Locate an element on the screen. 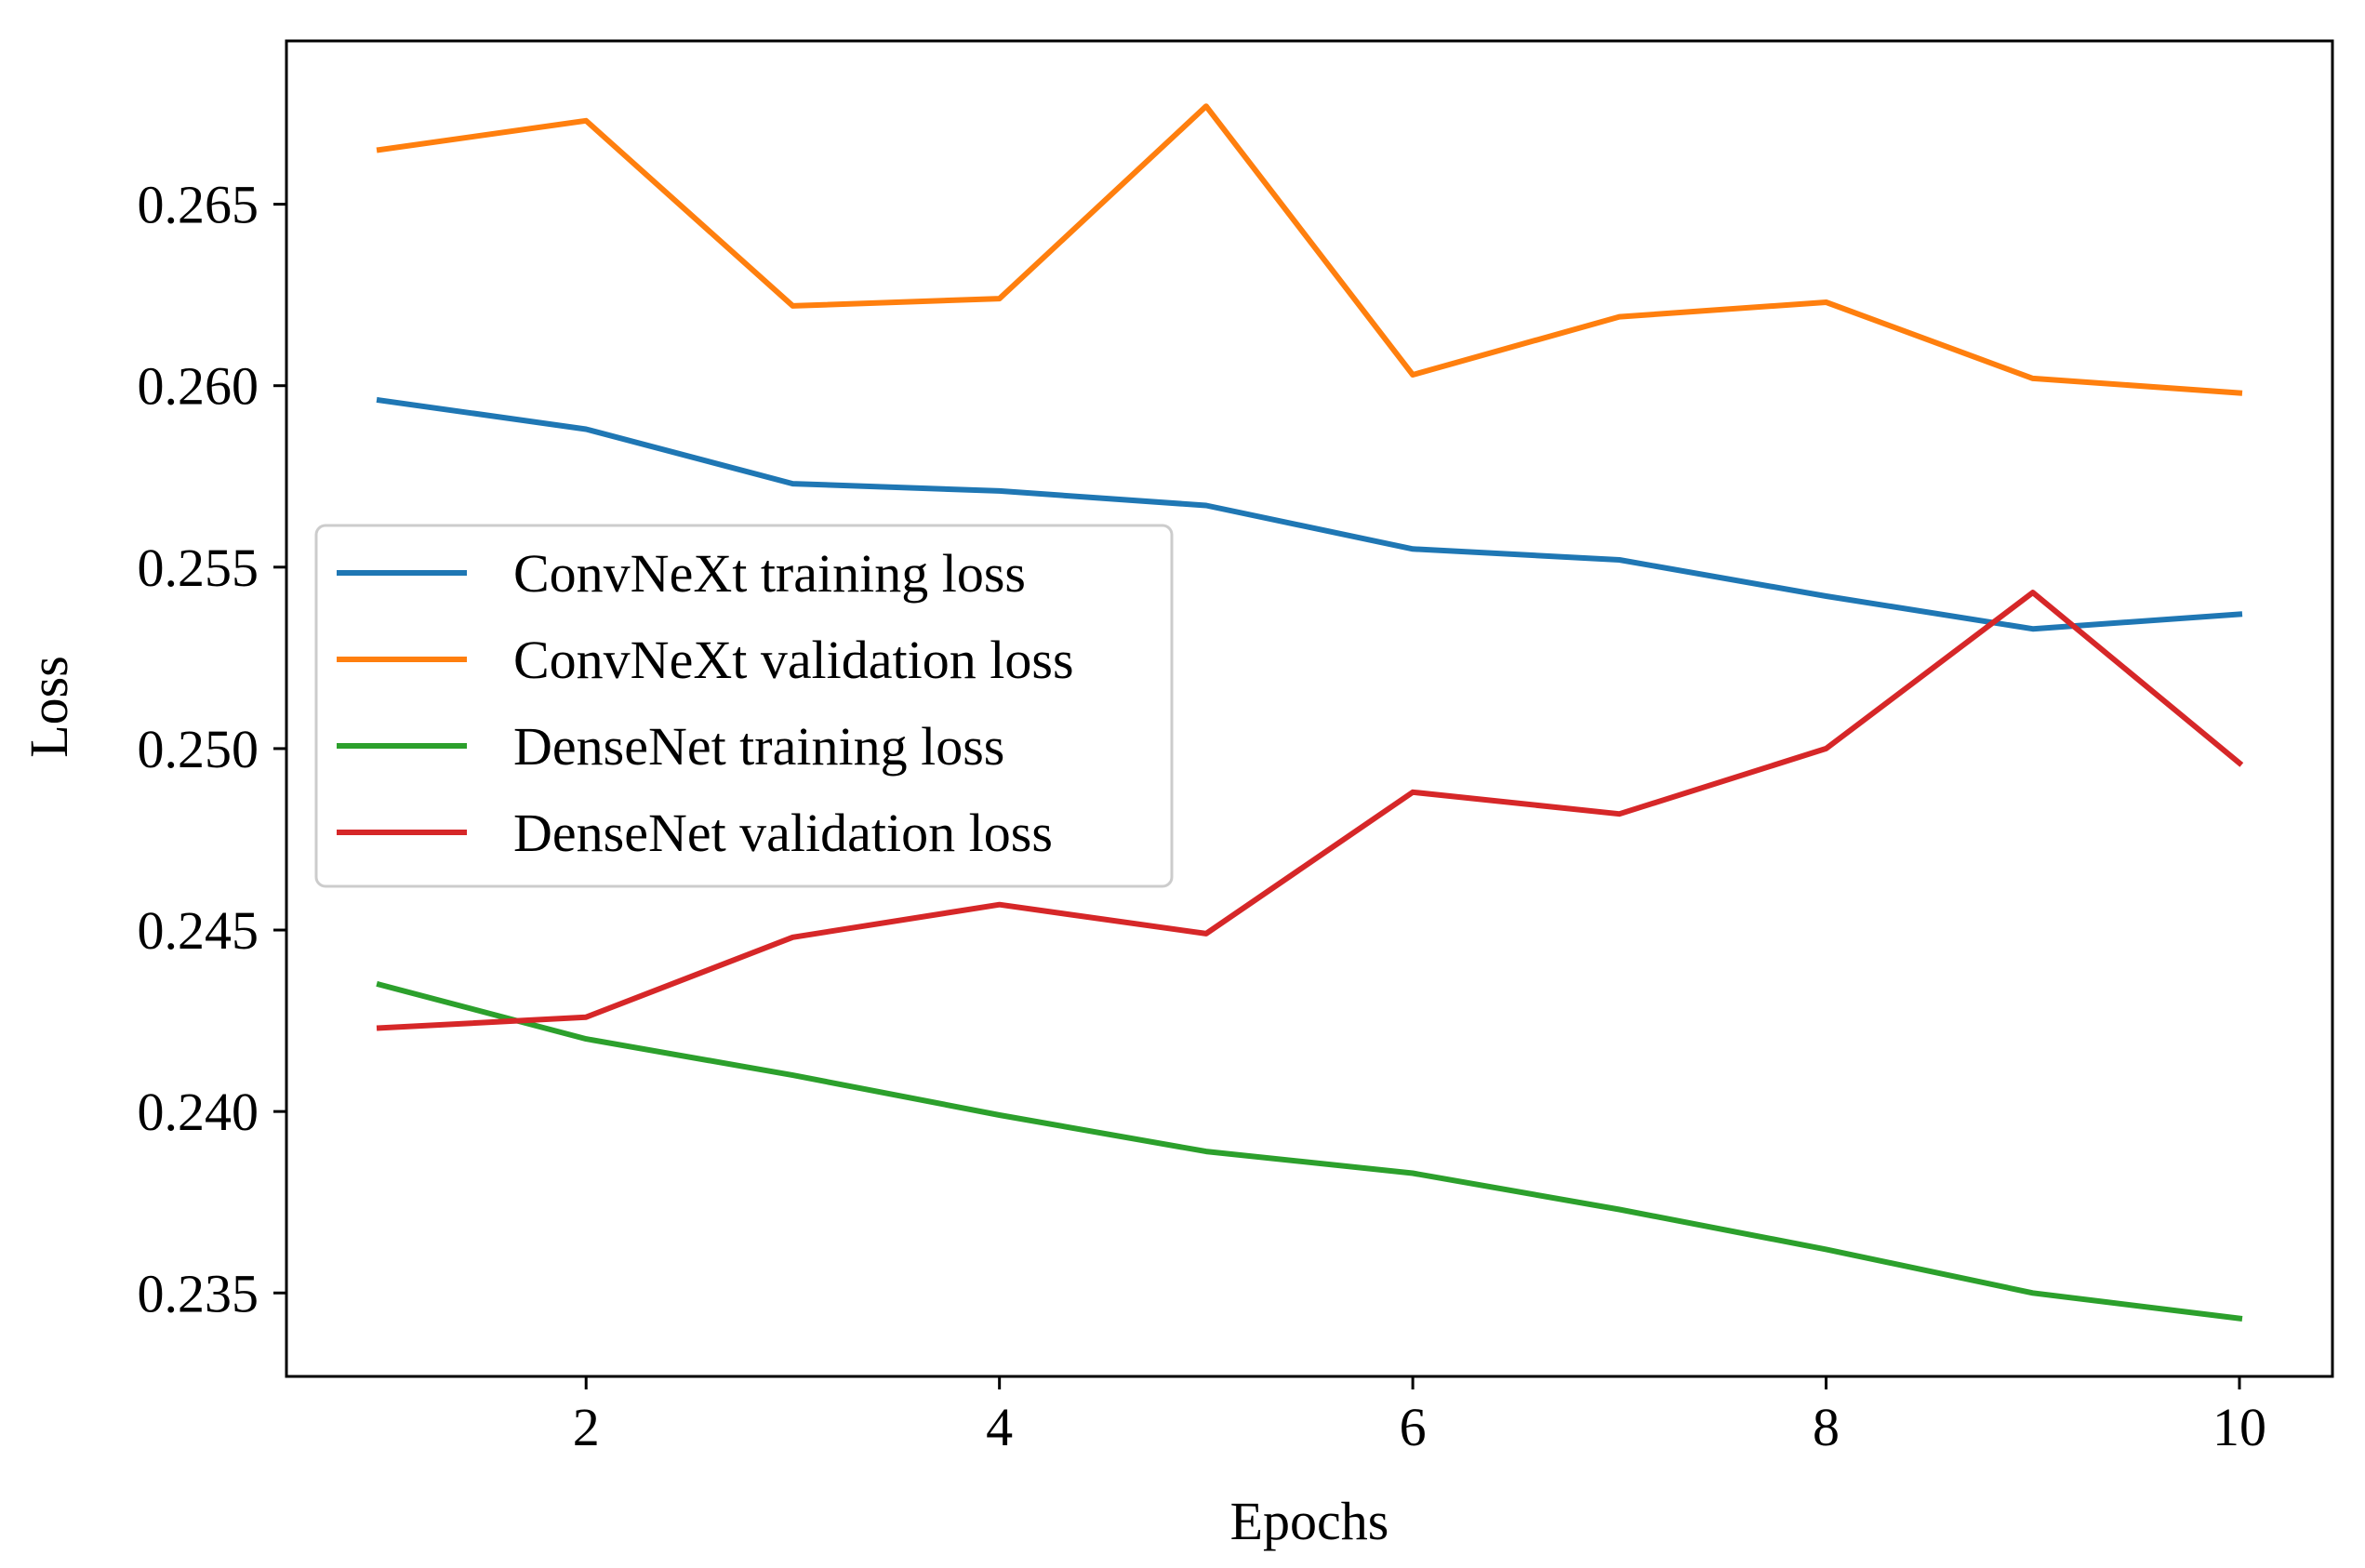 The height and width of the screenshot is (1568, 2365). legend-label-convnext-validation-loss: ConvNeXt validation loss is located at coordinates (794, 660).